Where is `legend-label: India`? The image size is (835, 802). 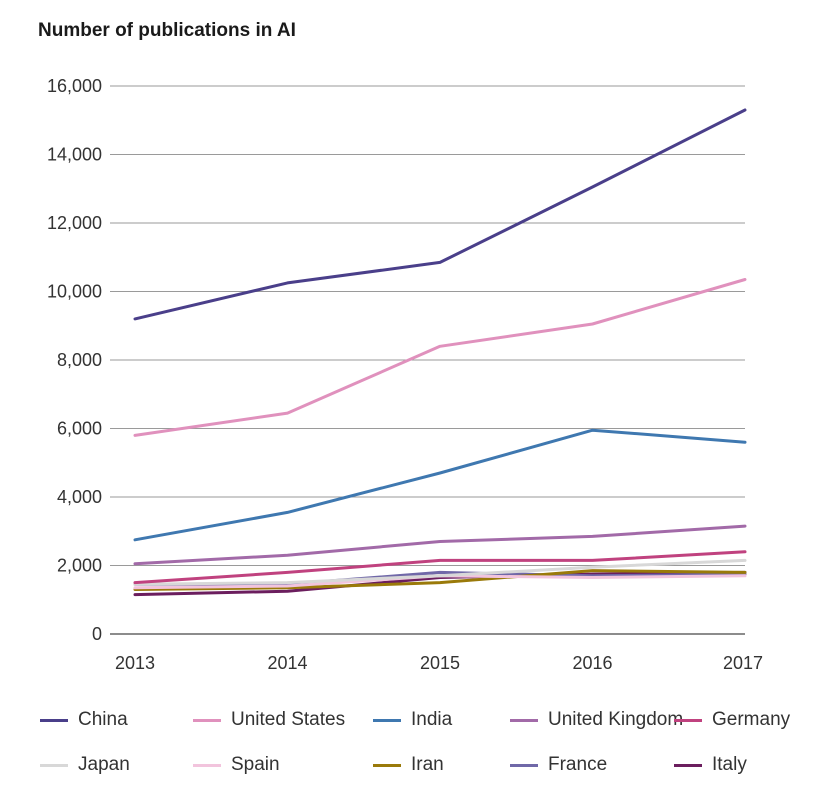 legend-label: India is located at coordinates (432, 719).